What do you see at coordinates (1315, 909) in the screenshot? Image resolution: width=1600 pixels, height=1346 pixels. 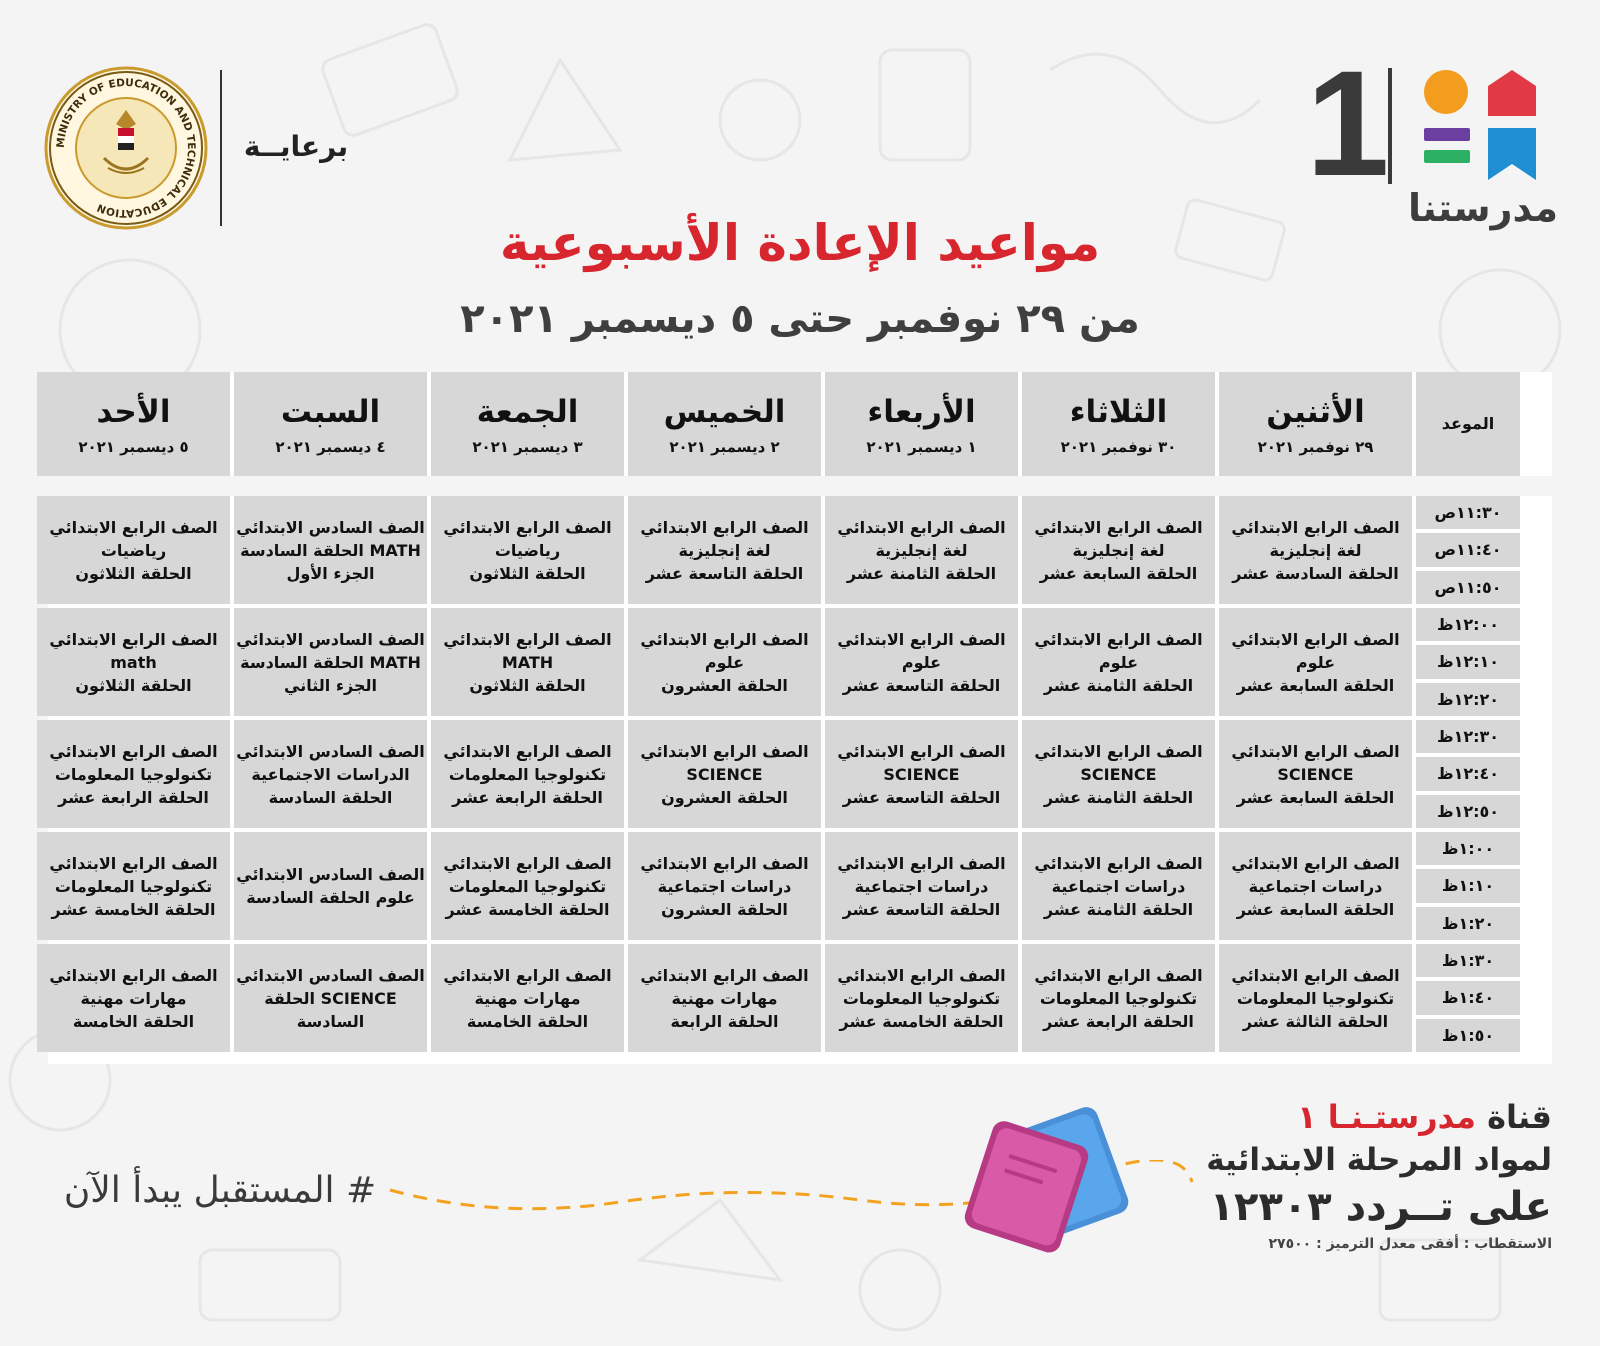 I see `lesson-line: الحلقة السابعة عشر` at bounding box center [1315, 909].